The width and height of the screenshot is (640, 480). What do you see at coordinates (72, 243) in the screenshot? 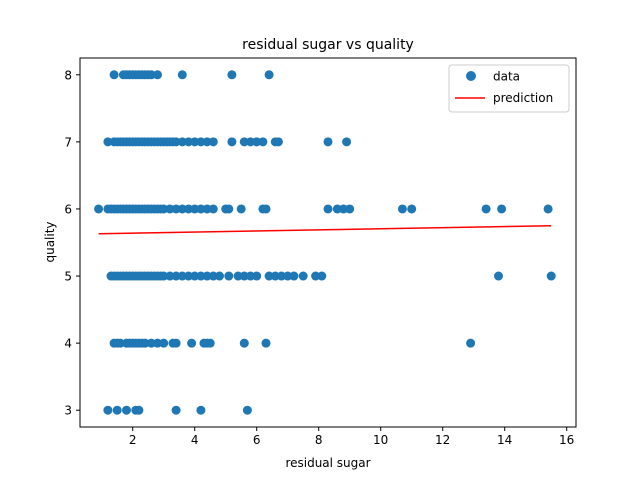
I see `y-axis: 3 4 5 6 7 8` at bounding box center [72, 243].